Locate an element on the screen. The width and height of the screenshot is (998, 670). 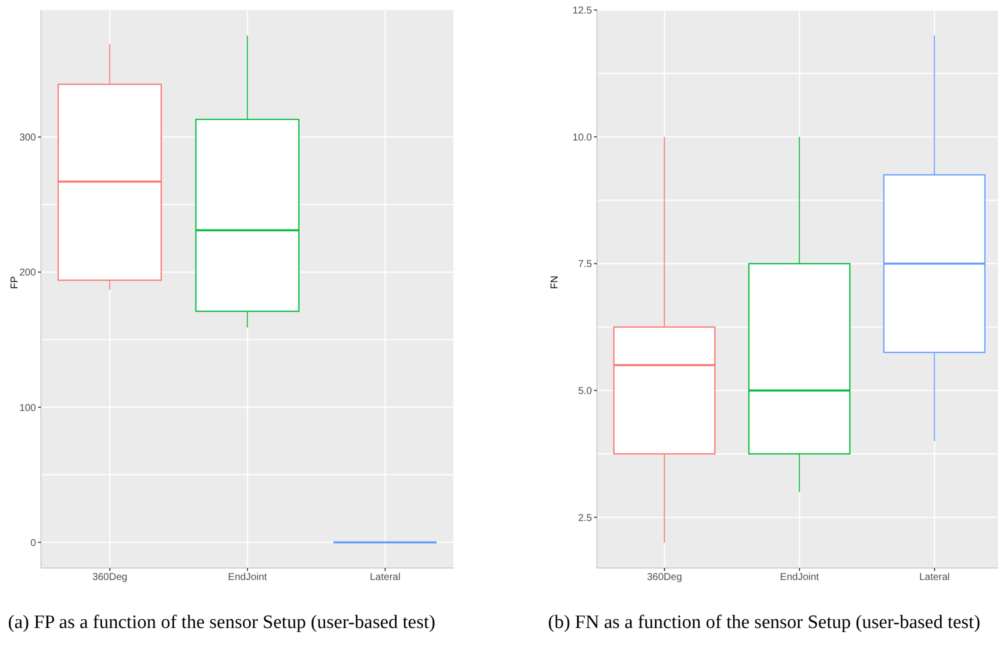
y-tick-label: 0 is located at coordinates (33, 543).